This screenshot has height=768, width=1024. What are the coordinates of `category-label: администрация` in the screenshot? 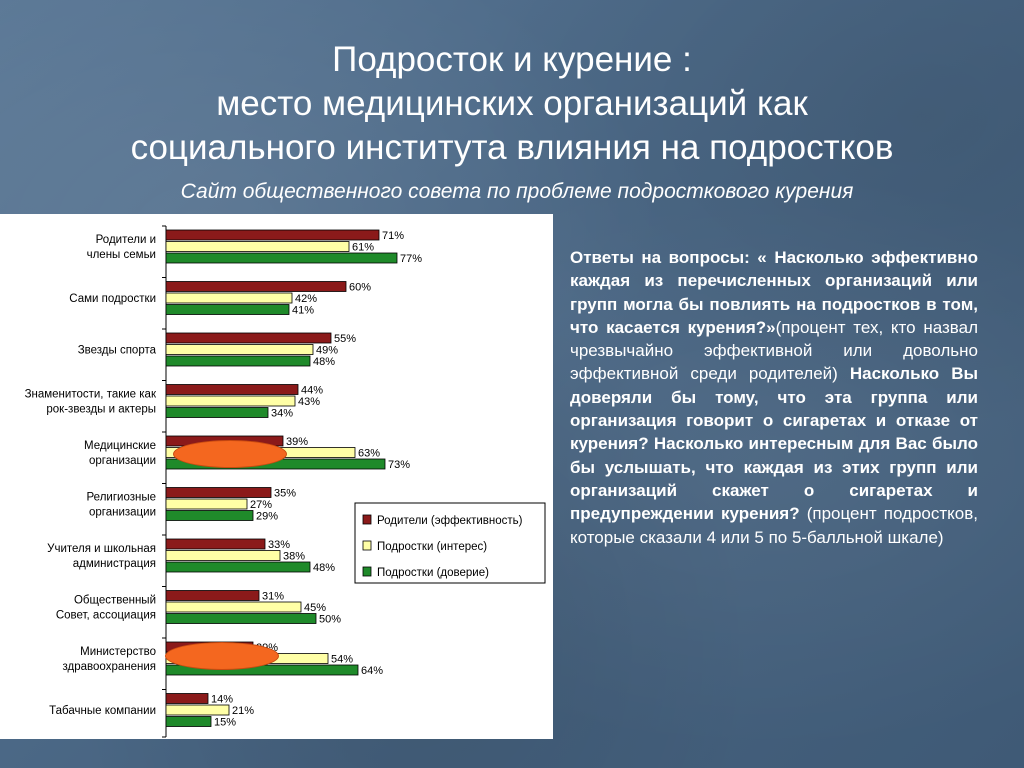 It's located at (114, 564).